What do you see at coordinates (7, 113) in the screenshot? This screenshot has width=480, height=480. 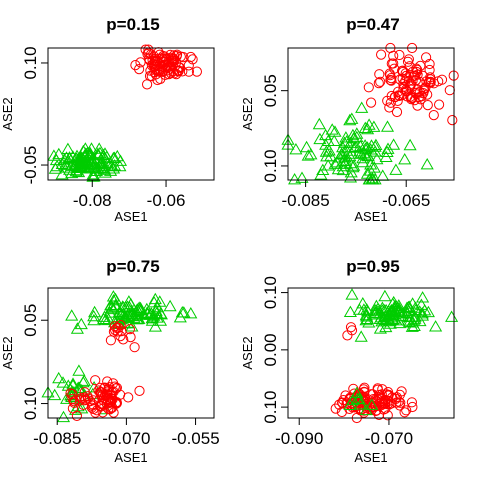 I see `panel-0-ylabel: ASE2` at bounding box center [7, 113].